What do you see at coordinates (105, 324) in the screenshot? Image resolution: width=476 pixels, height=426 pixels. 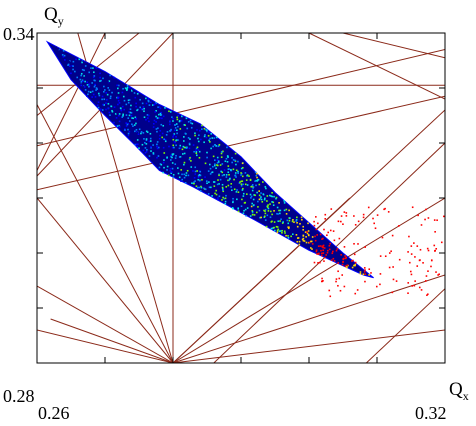 I see `resonance-line` at bounding box center [105, 324].